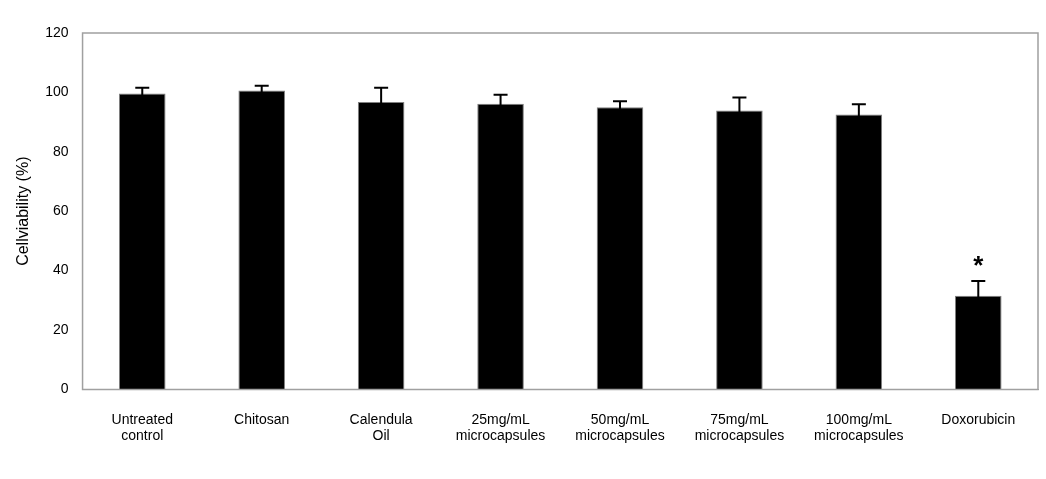 This screenshot has height=479, width=1046. What do you see at coordinates (142, 427) in the screenshot?
I see `x-tick-label: Untreated control` at bounding box center [142, 427].